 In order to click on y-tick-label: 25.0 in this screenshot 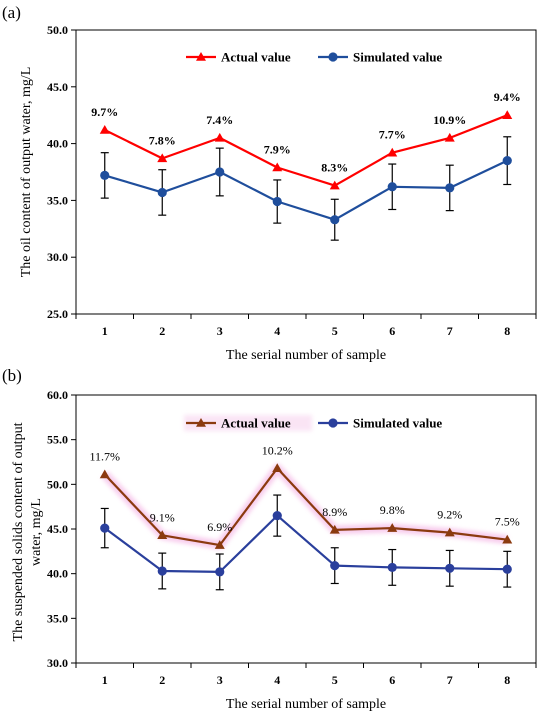, I will do `click(57, 314)`.